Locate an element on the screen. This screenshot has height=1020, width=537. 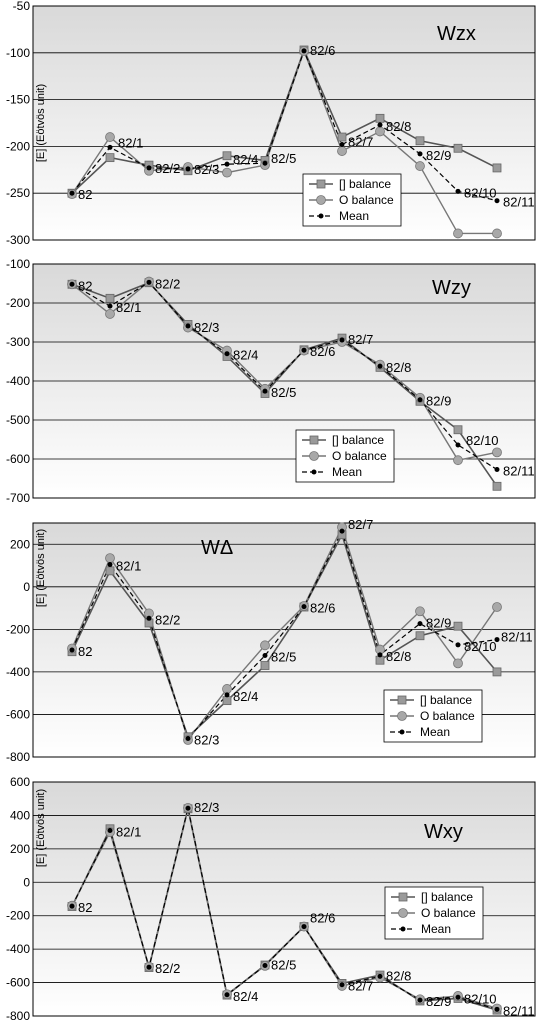
y-tick-label: -250 is located at coordinates (18, 193).